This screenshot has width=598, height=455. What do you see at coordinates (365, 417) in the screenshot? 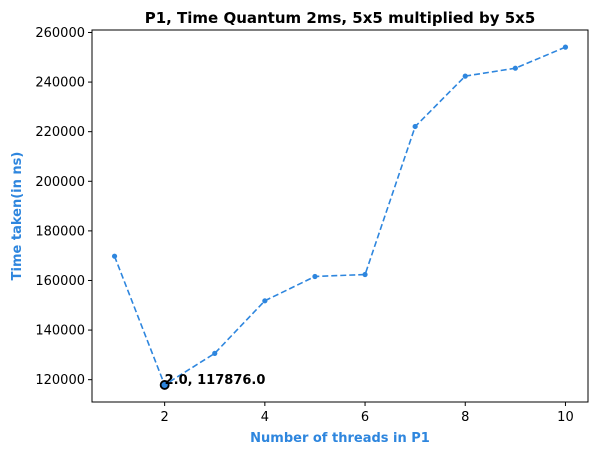
I see `x-tick-label: 6` at bounding box center [365, 417].